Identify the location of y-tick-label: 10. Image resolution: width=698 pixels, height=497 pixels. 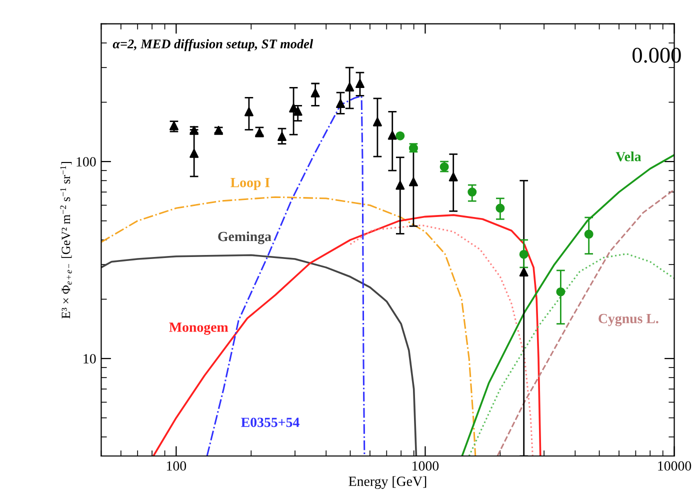
(90, 359).